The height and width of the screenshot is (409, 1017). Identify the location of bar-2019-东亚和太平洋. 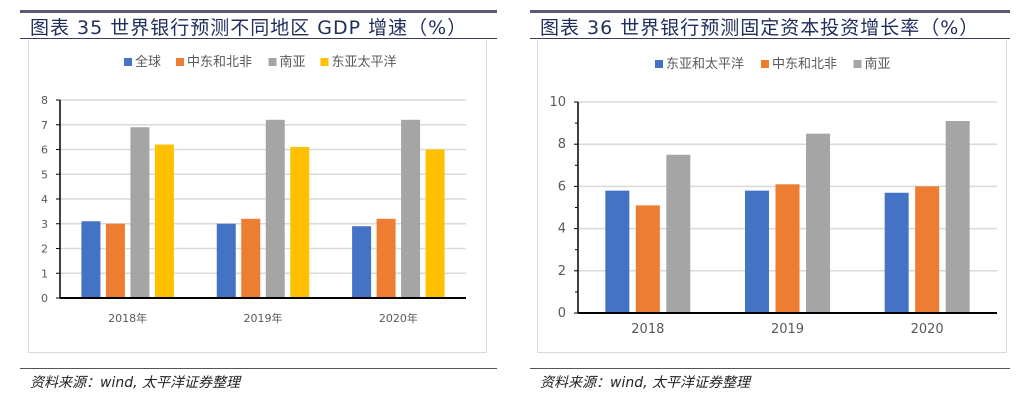
(757, 251).